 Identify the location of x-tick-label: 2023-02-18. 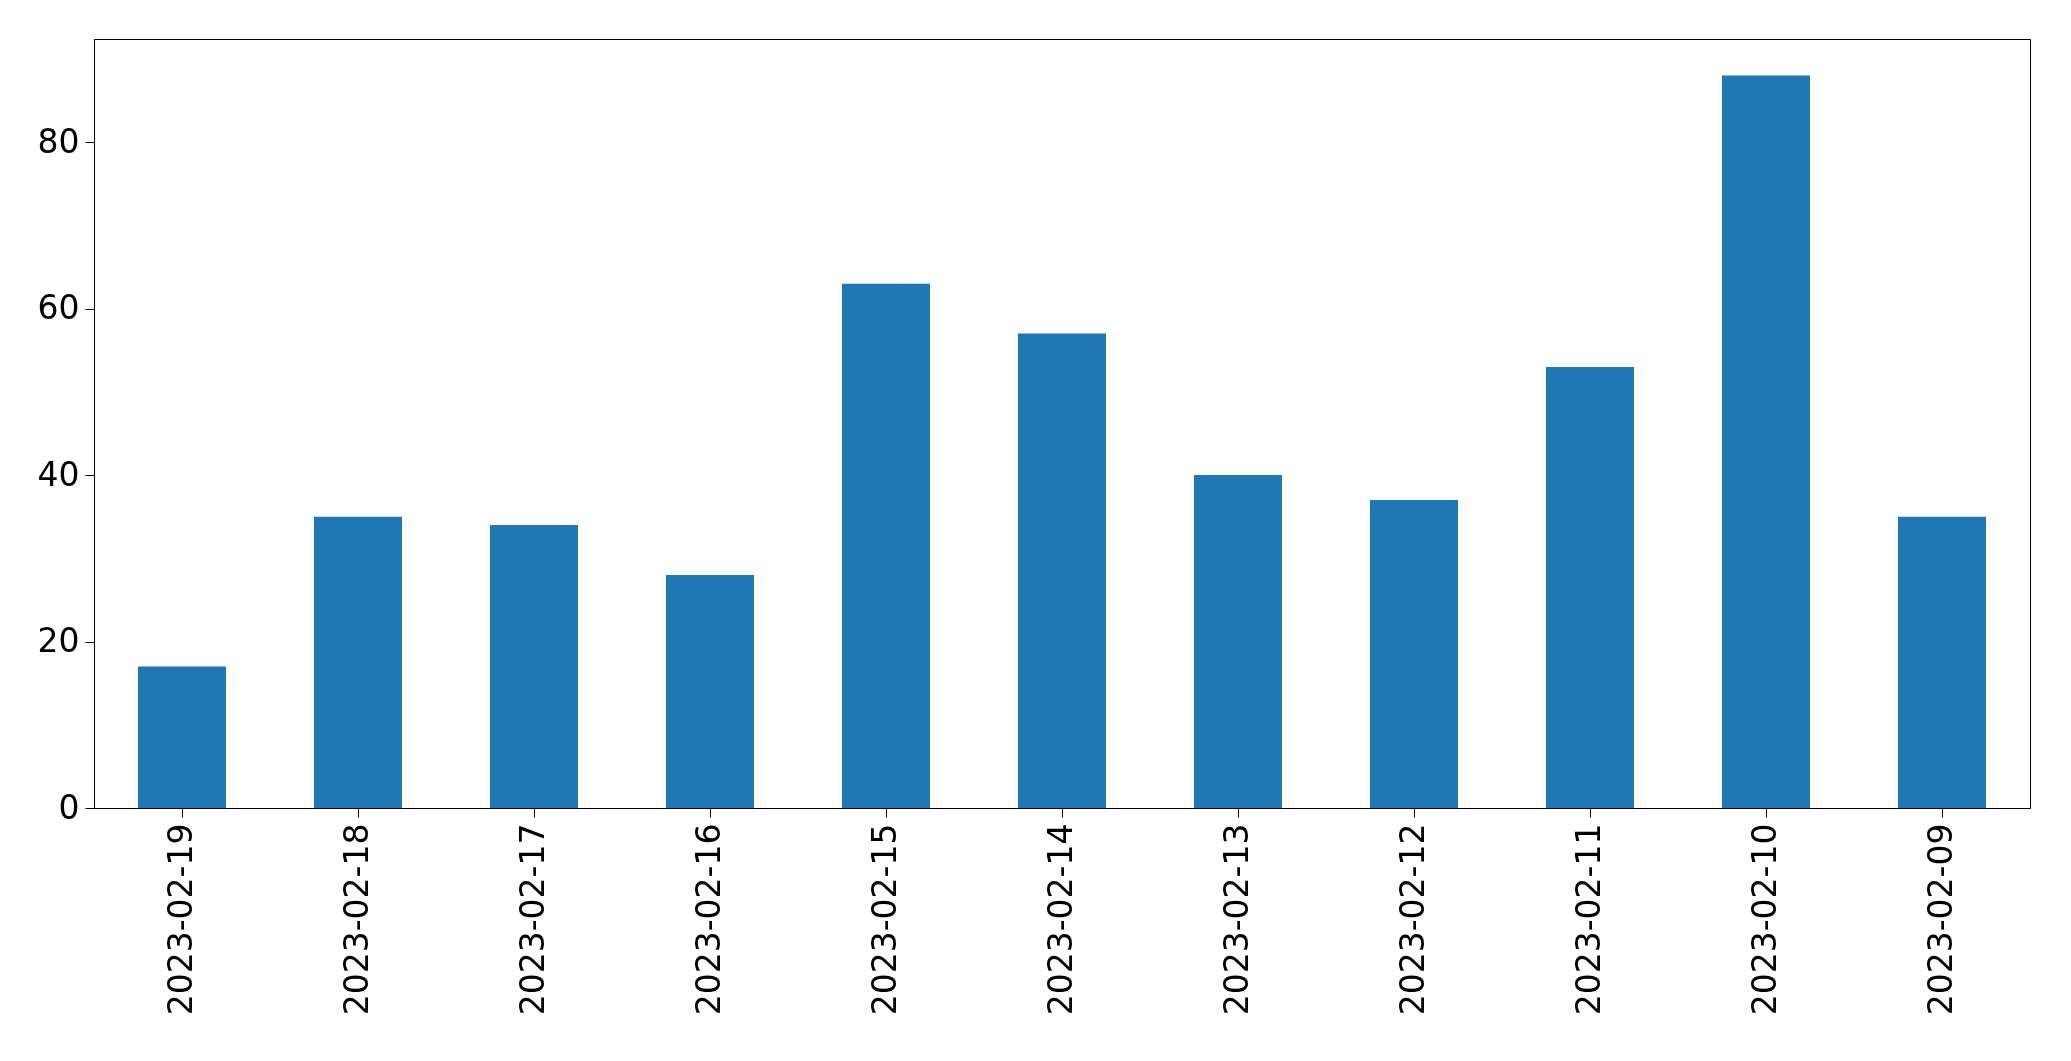
(356, 919).